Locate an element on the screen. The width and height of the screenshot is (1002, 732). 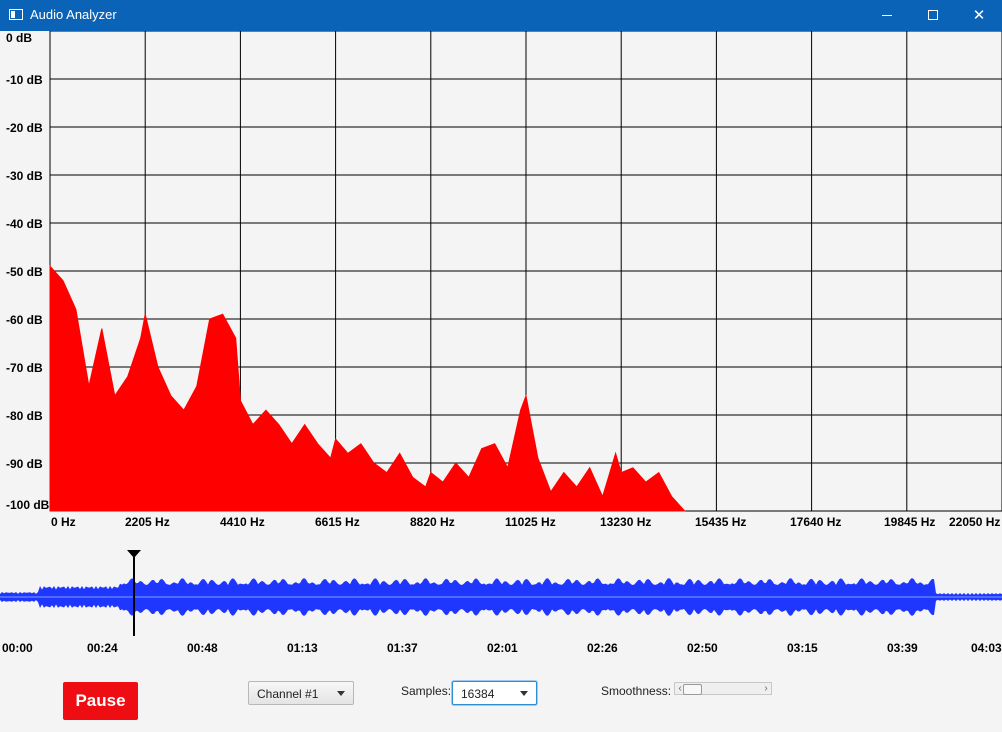
x-tick-label: 17640 Hz is located at coordinates (816, 522).